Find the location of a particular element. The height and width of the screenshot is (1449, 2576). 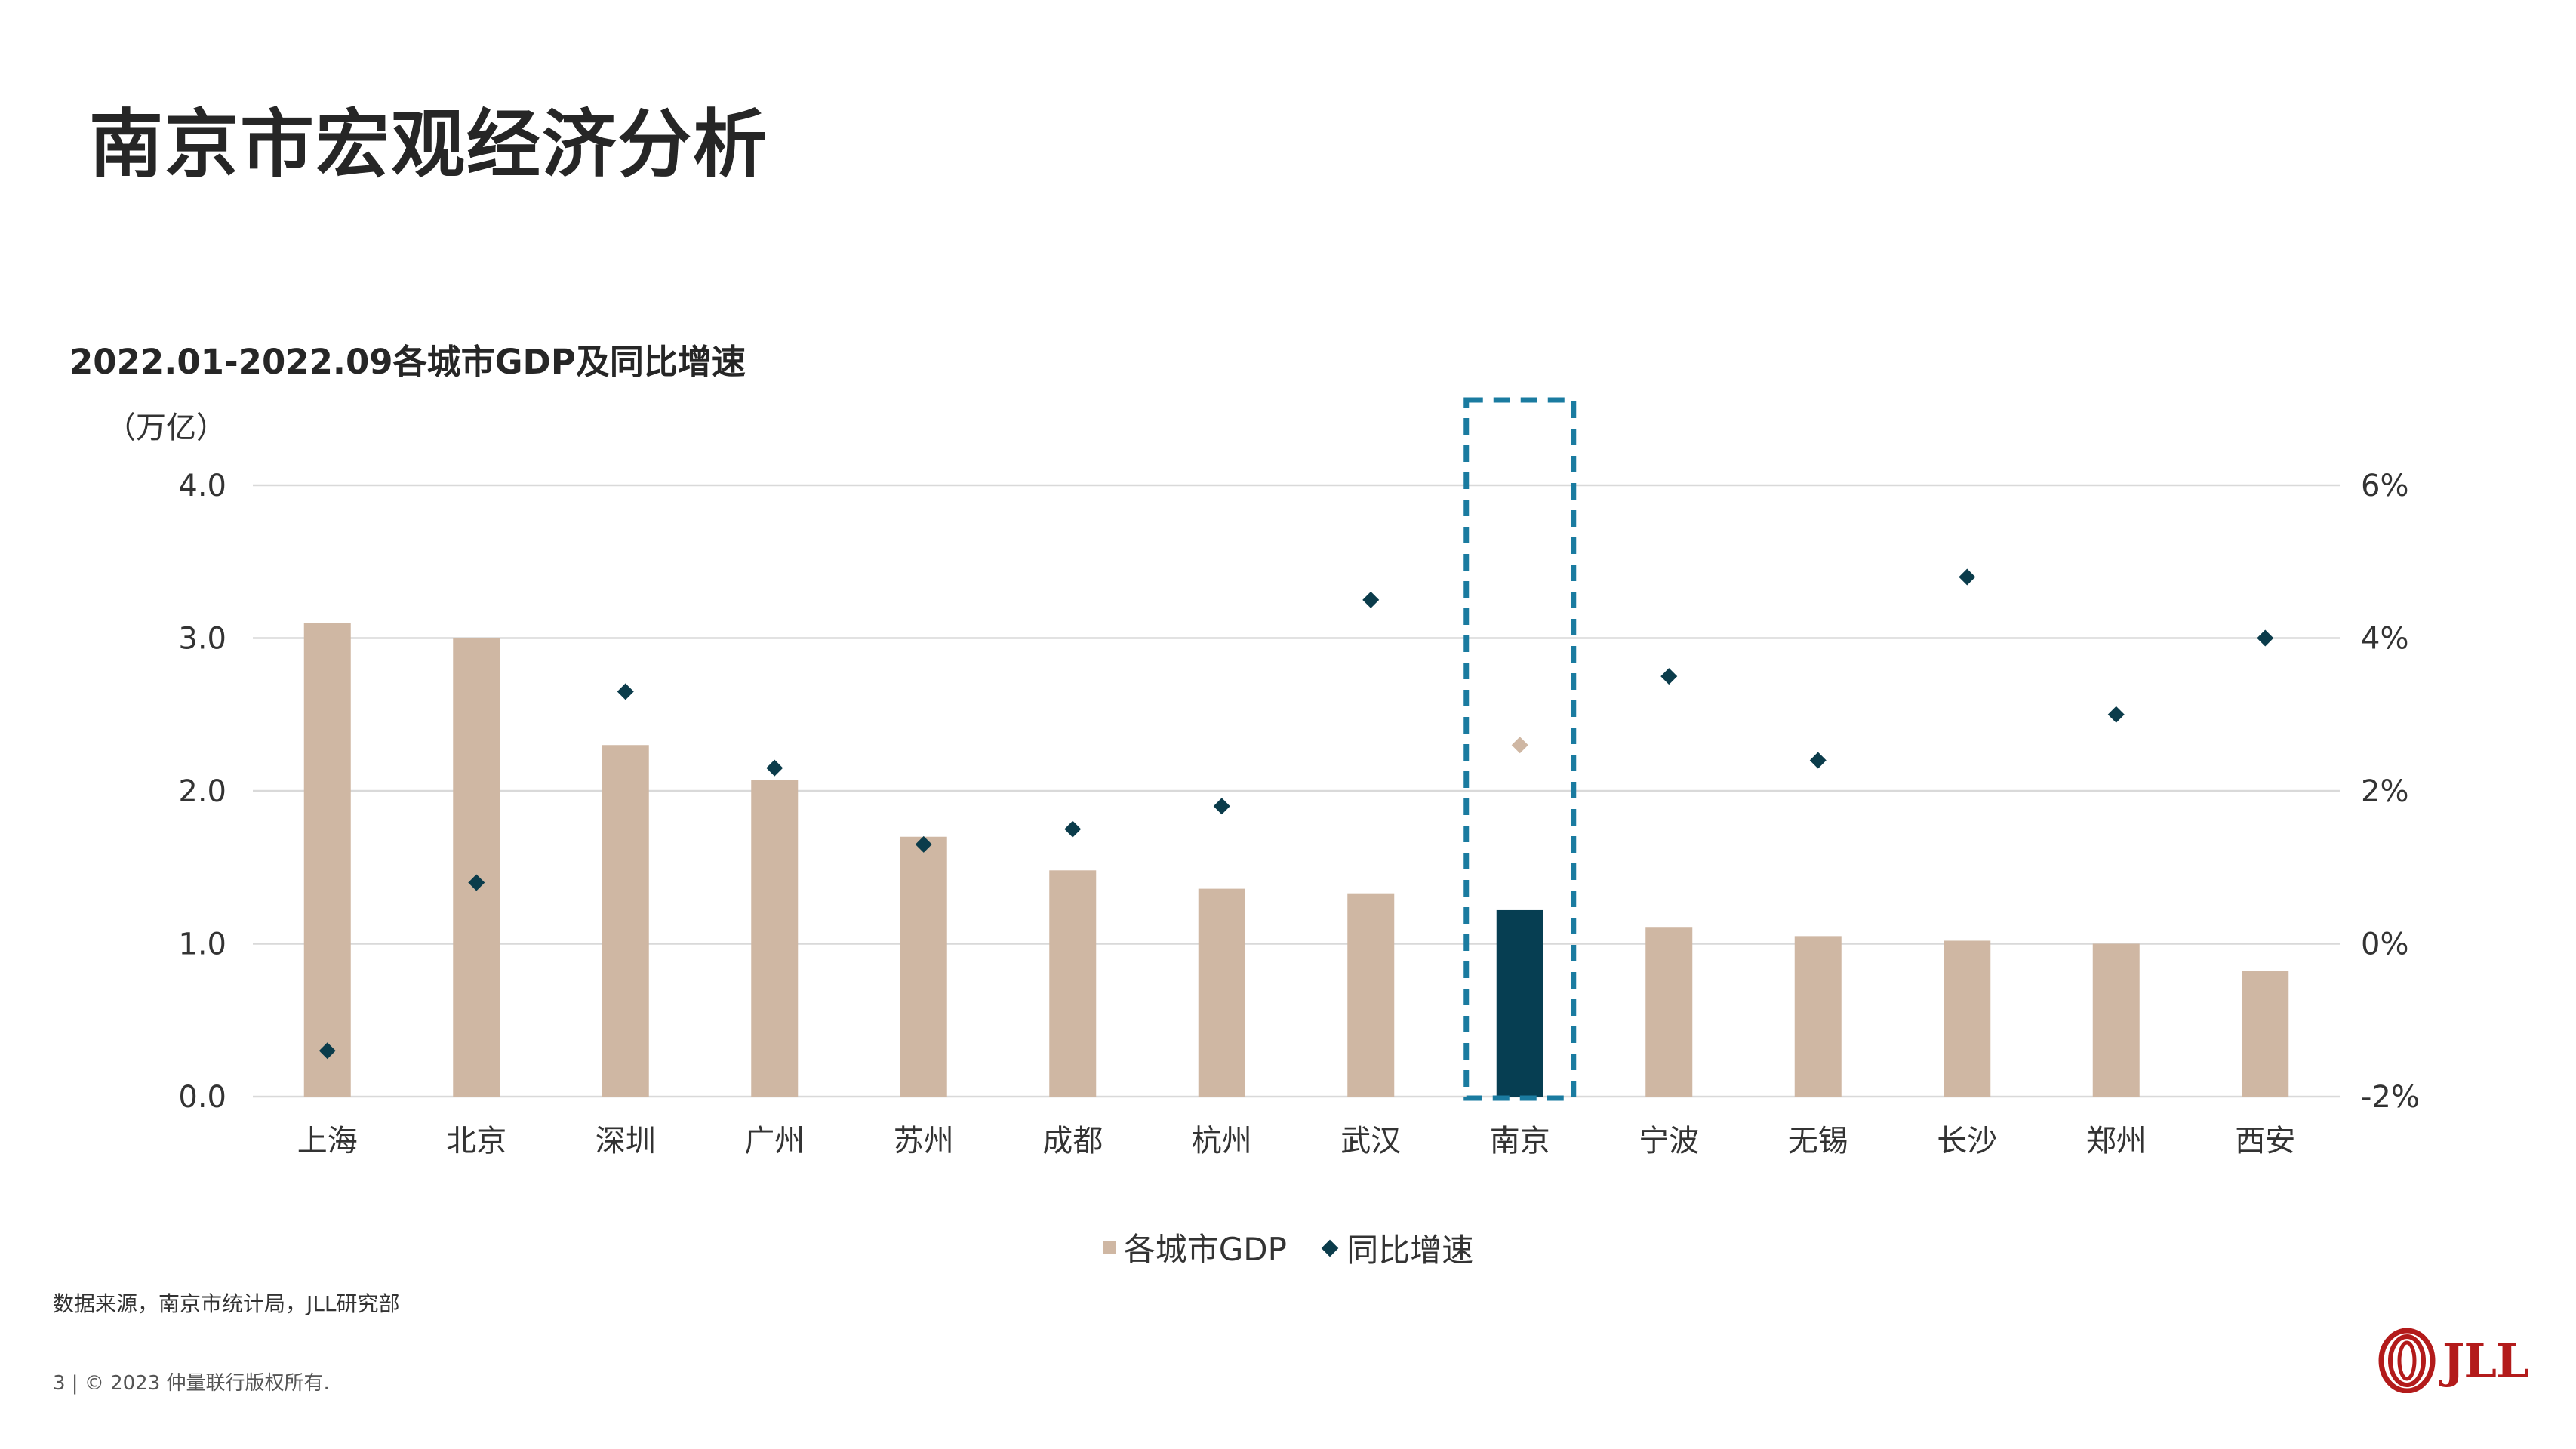

category-label: 长沙 is located at coordinates (1967, 1141).